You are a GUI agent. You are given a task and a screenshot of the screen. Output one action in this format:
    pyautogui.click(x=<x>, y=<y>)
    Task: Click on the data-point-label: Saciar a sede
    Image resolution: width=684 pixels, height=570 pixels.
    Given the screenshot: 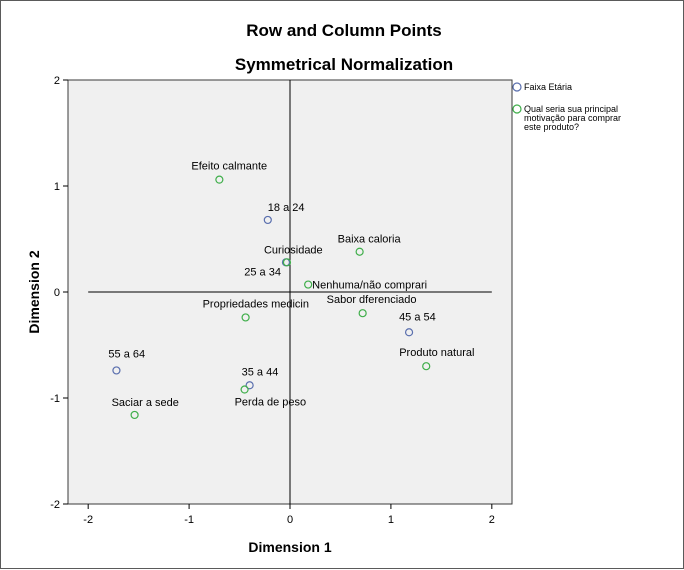 What is the action you would take?
    pyautogui.click(x=145, y=403)
    